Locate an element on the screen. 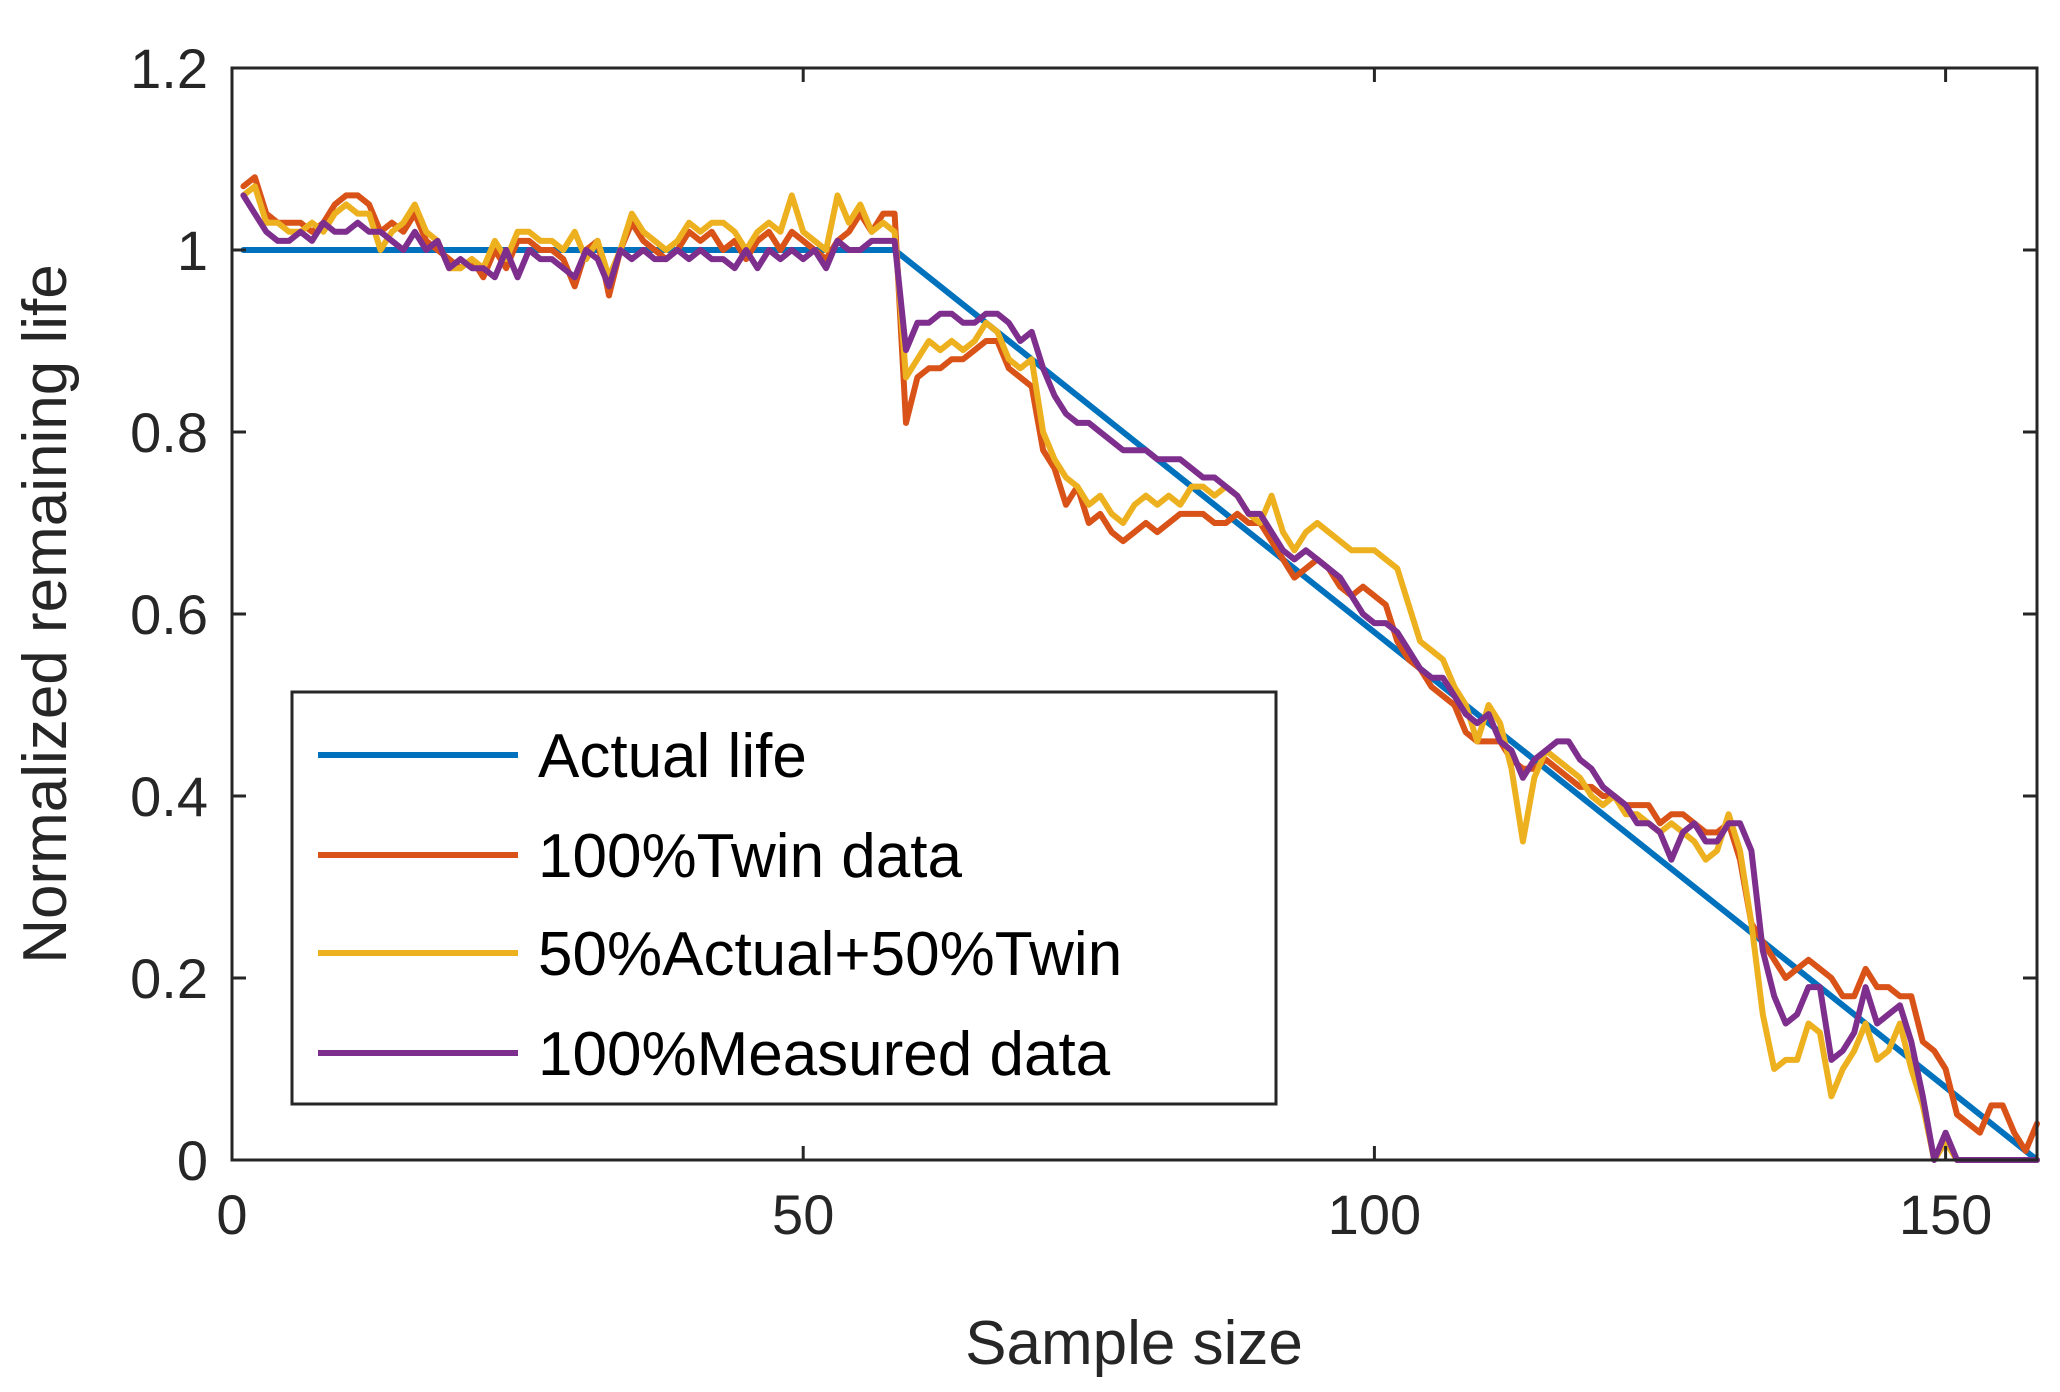 Image resolution: width=2060 pixels, height=1392 pixels. y-tick-label: 0.6 is located at coordinates (169, 614).